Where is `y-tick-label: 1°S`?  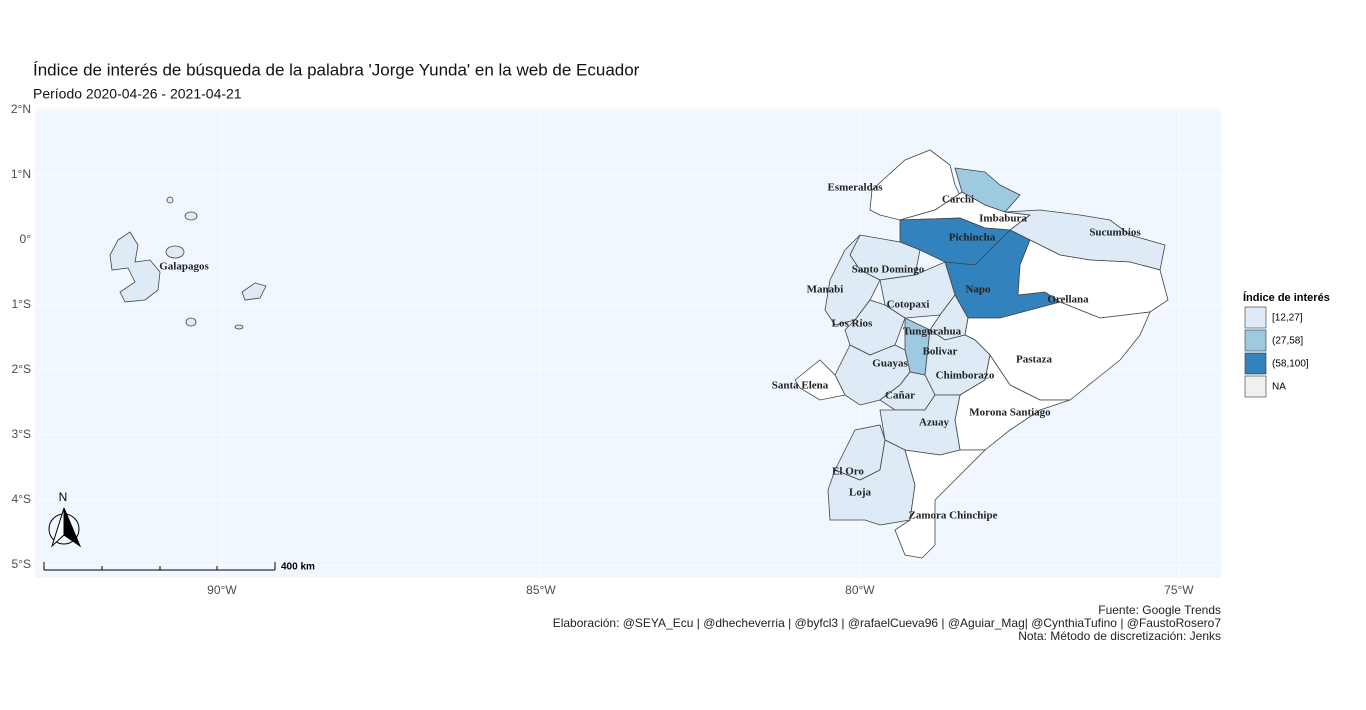
y-tick-label: 1°S is located at coordinates (21, 304).